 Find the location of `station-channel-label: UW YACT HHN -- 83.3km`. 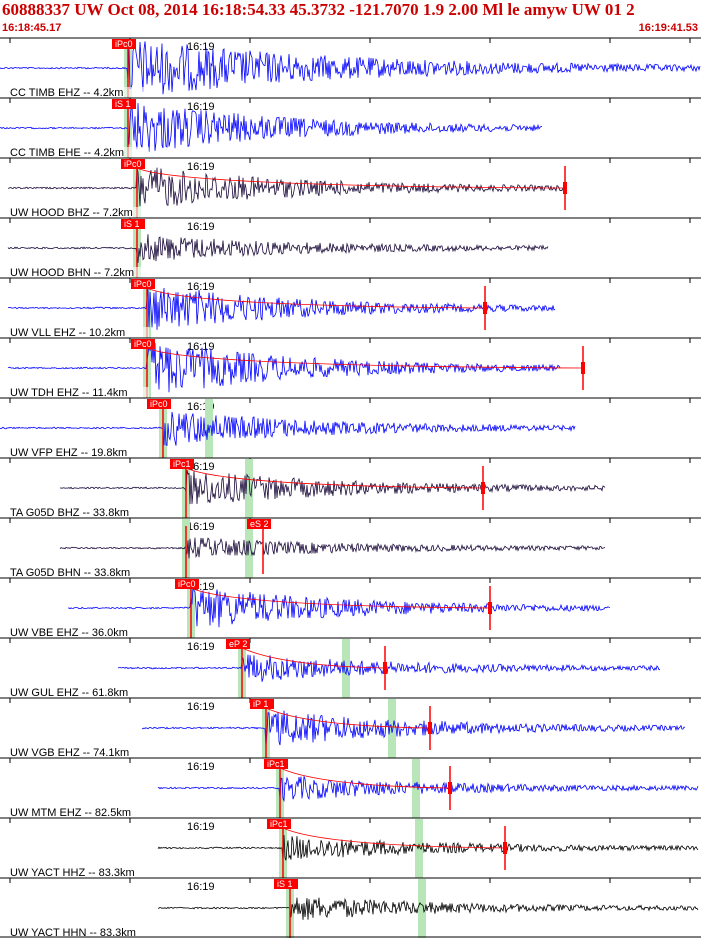

station-channel-label: UW YACT HHN -- 83.3km is located at coordinates (73, 932).